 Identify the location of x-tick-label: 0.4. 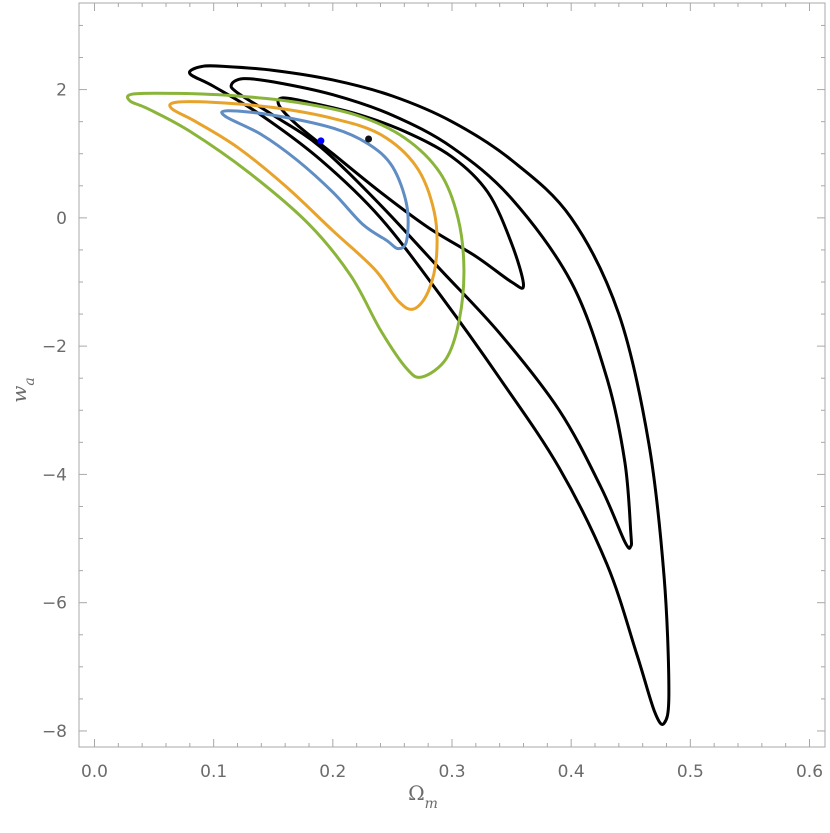
(571, 772).